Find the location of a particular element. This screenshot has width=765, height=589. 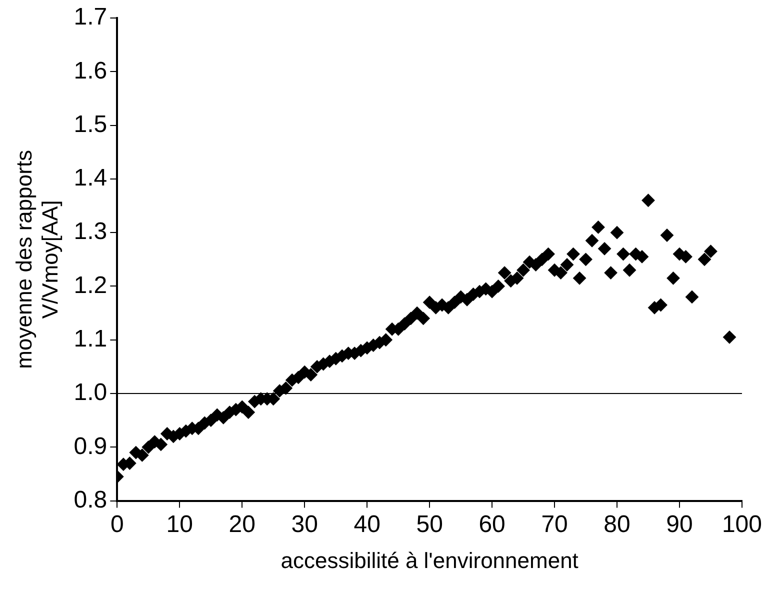

y-axis-title: moyenne des rapports V/Vmoy[AA] is located at coordinates (37, 259).